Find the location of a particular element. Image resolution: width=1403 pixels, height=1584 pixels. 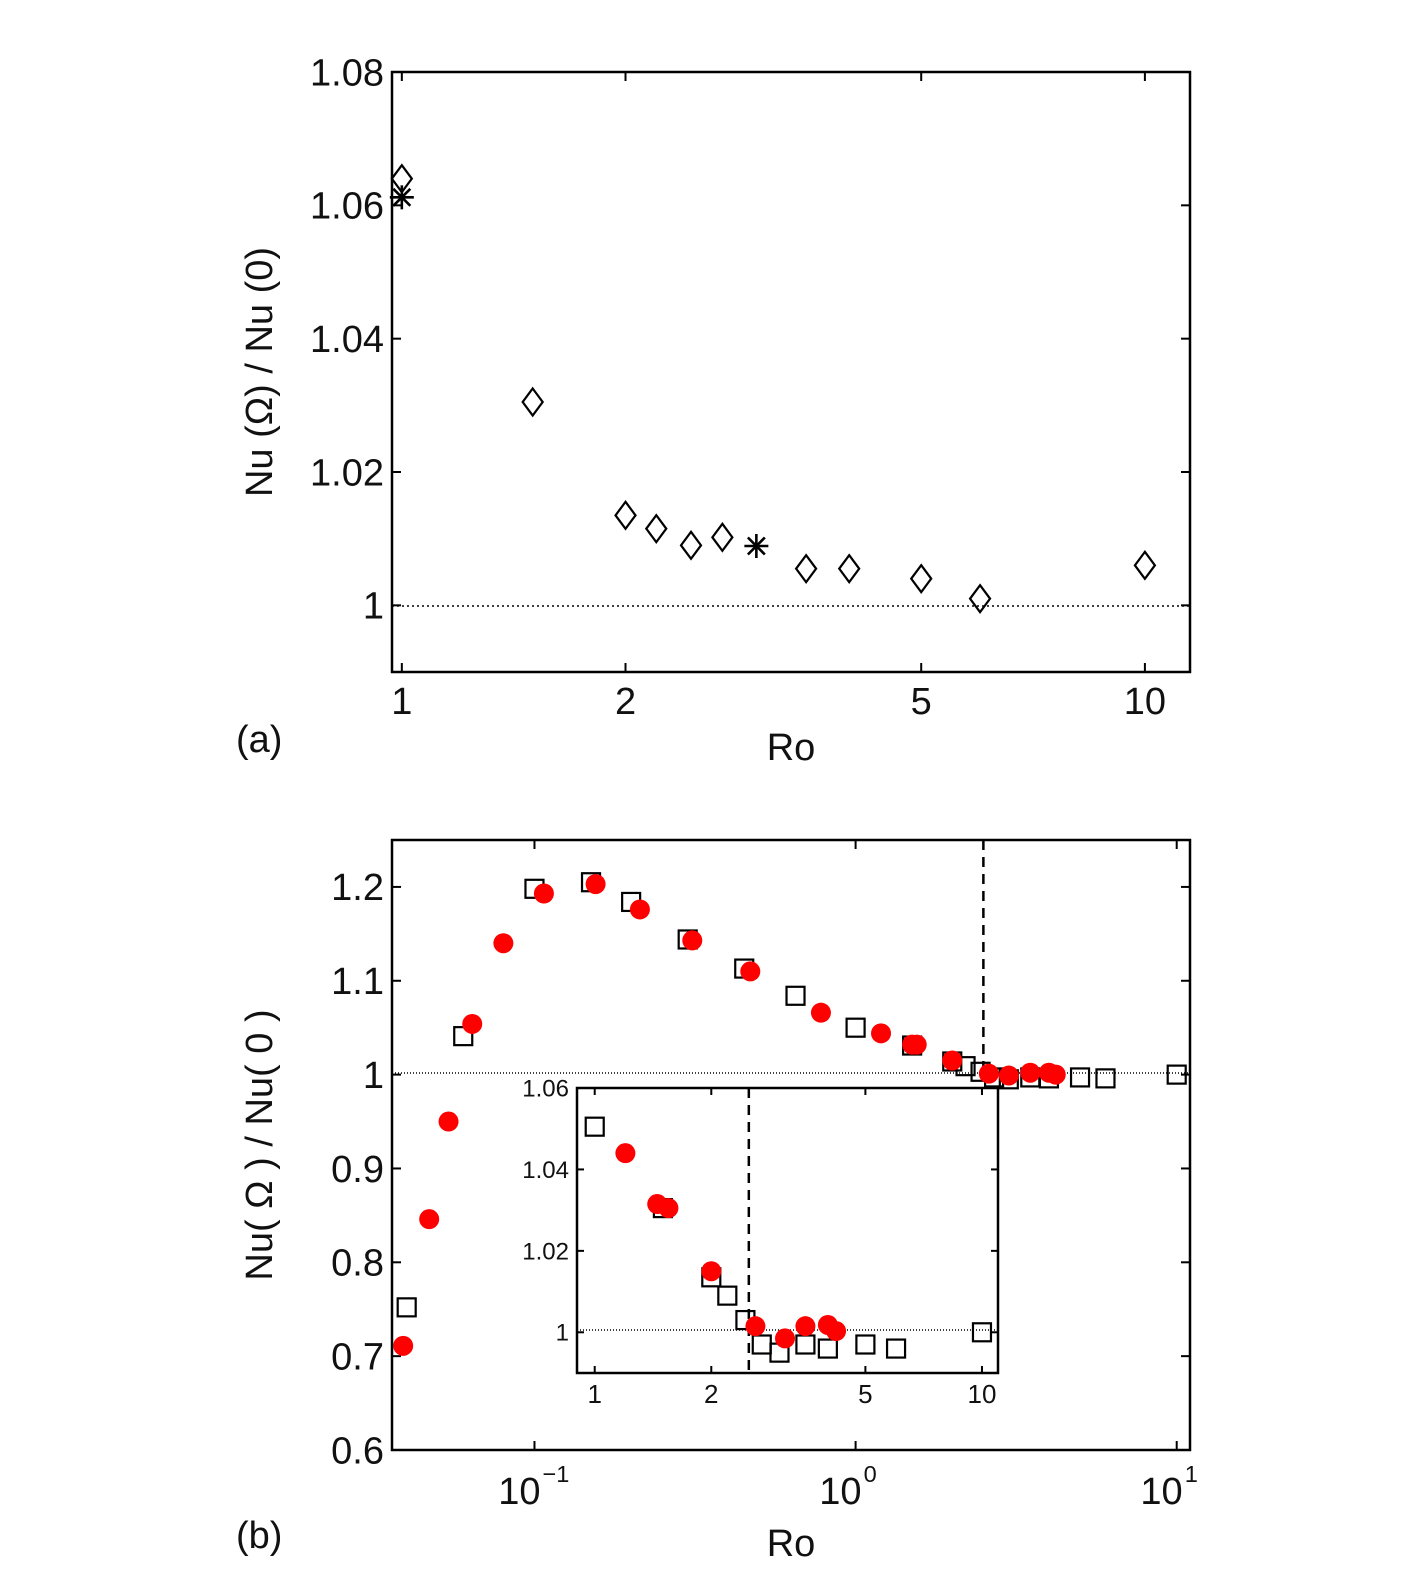

panel-b-label: (b) is located at coordinates (259, 1536).